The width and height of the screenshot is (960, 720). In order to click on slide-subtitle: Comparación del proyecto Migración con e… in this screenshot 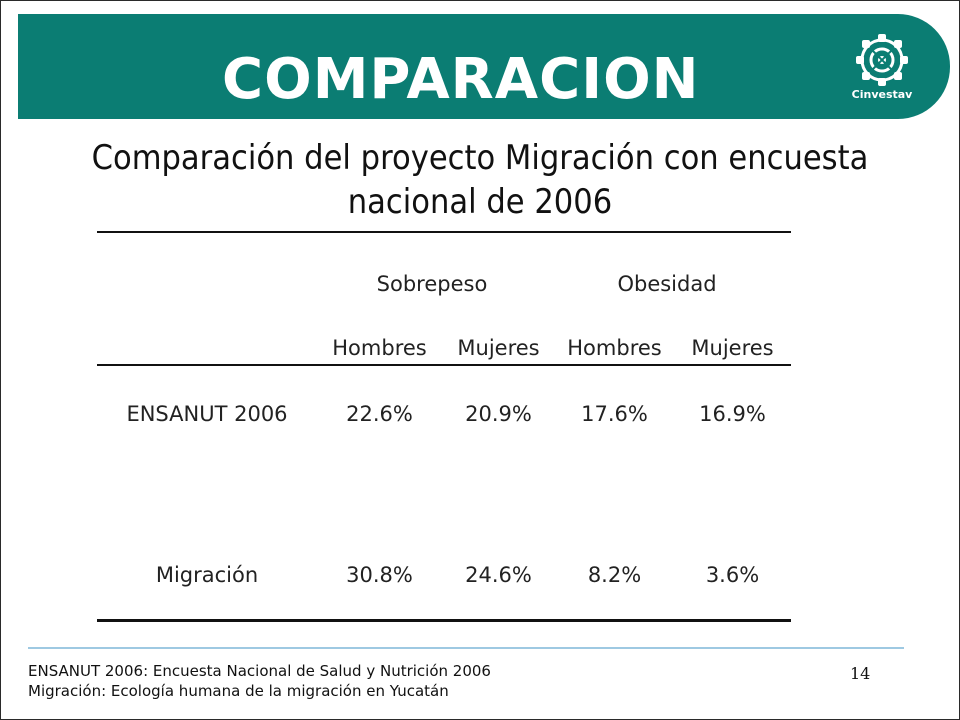, I will do `click(480, 180)`.